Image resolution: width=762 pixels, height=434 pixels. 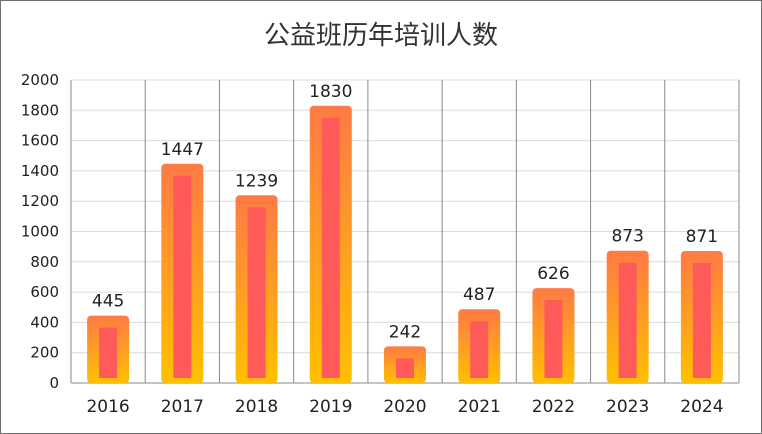 What do you see at coordinates (405, 332) in the screenshot?
I see `data-label: 242` at bounding box center [405, 332].